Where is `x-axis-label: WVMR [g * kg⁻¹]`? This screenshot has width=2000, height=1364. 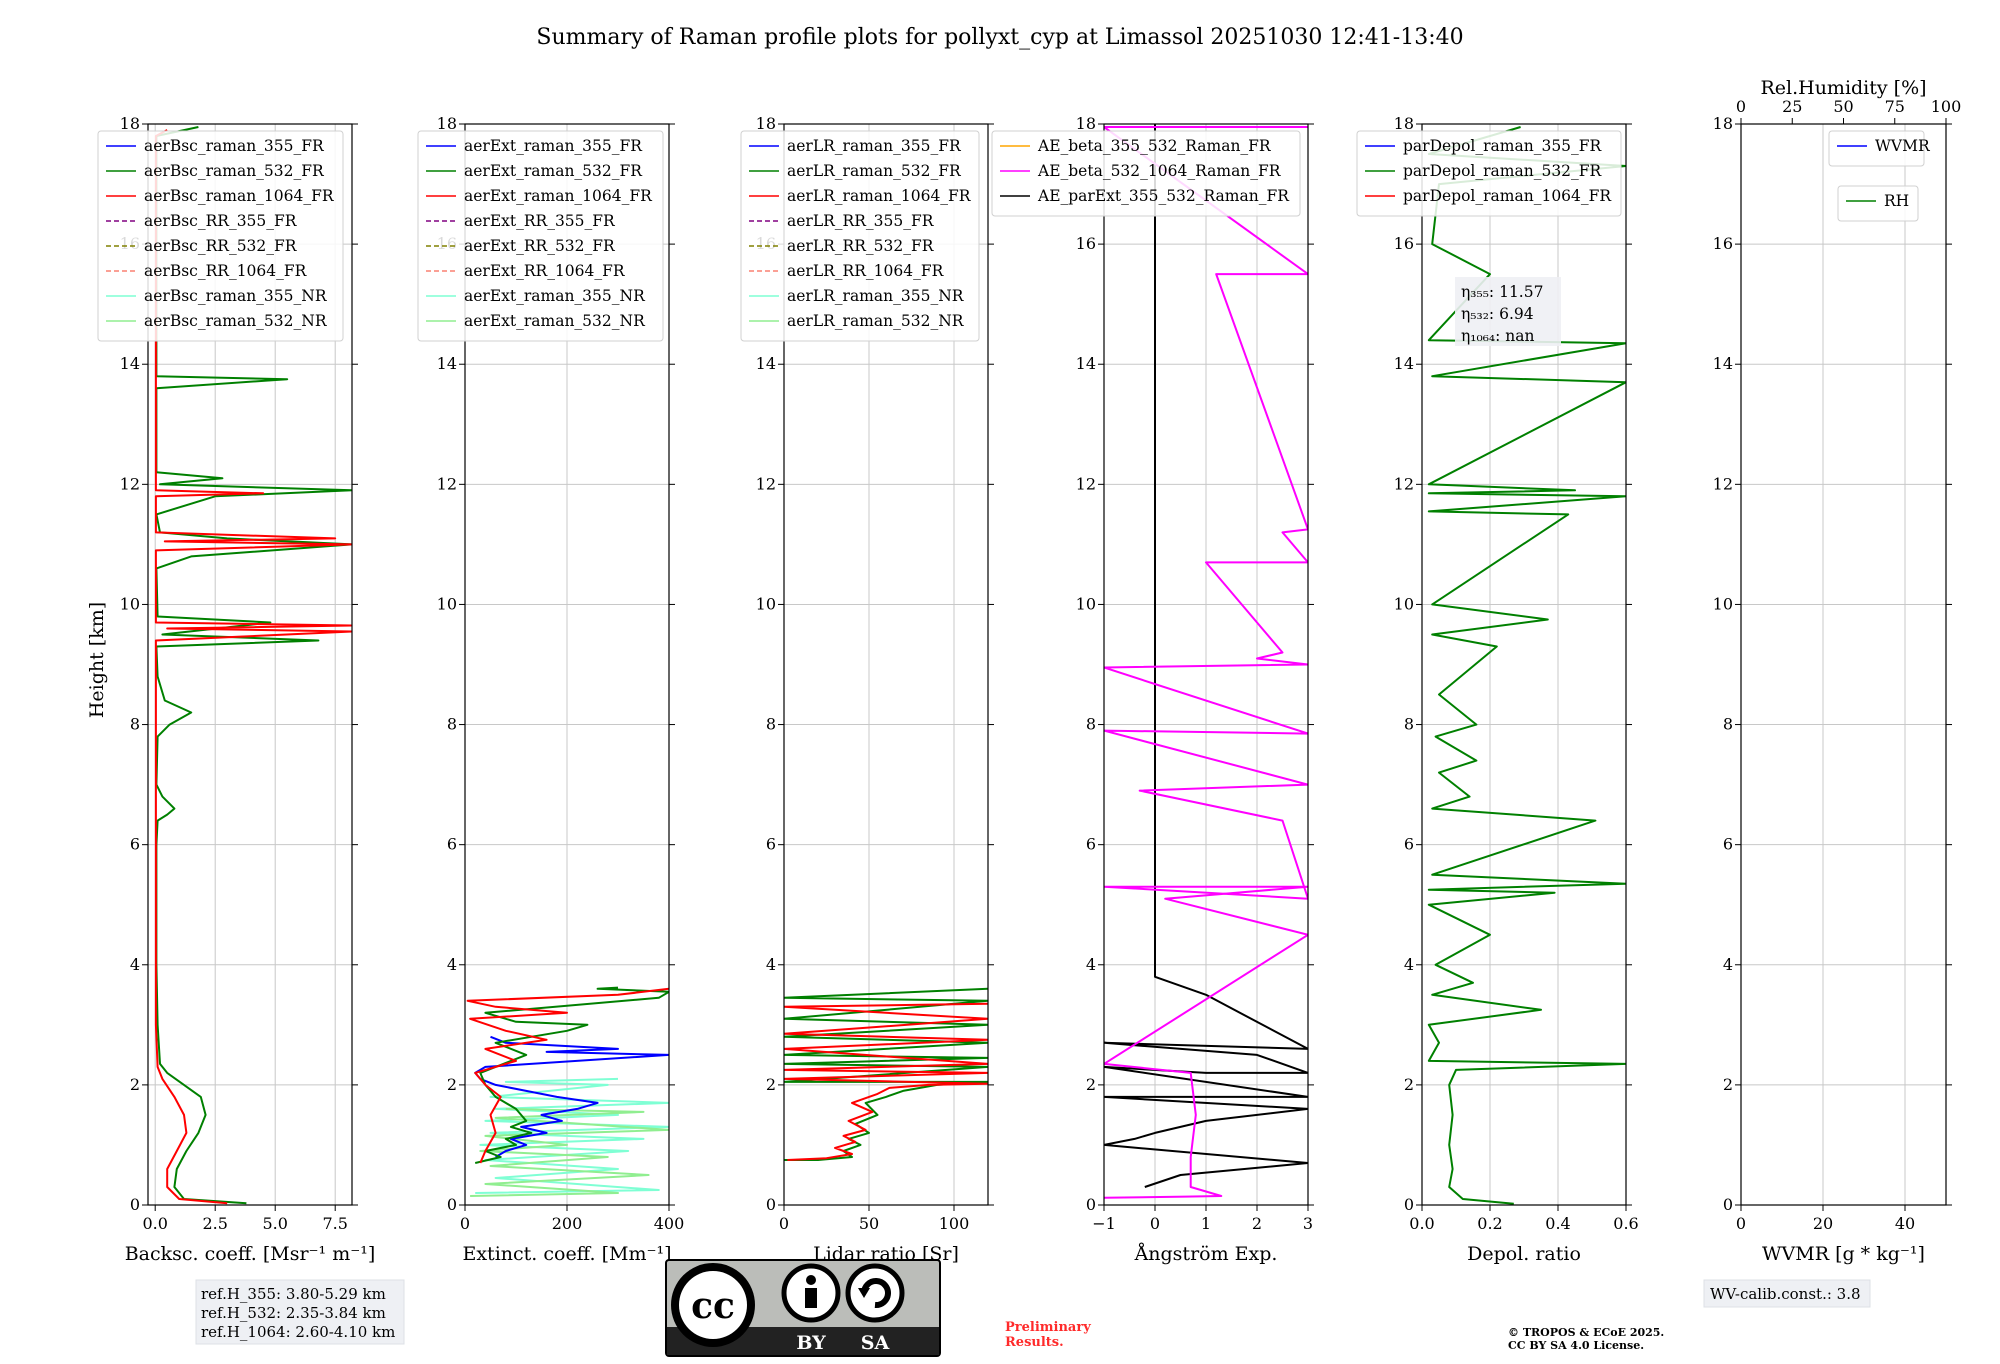
x-axis-label: WVMR [g * kg⁻¹] is located at coordinates (1843, 1254).